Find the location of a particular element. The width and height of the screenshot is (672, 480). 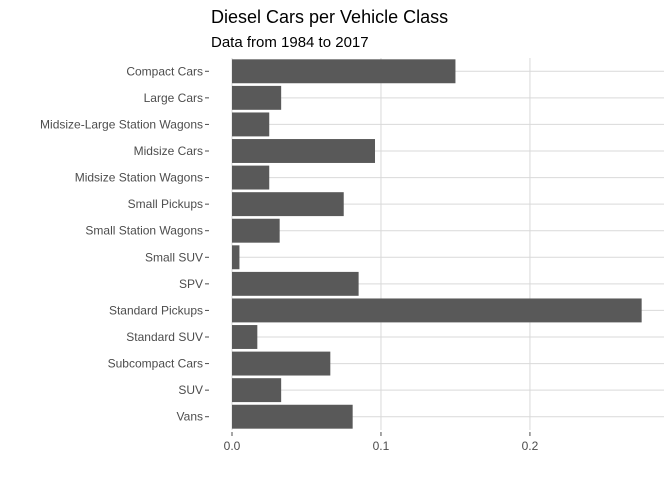

category-label: Vans is located at coordinates (190, 417).